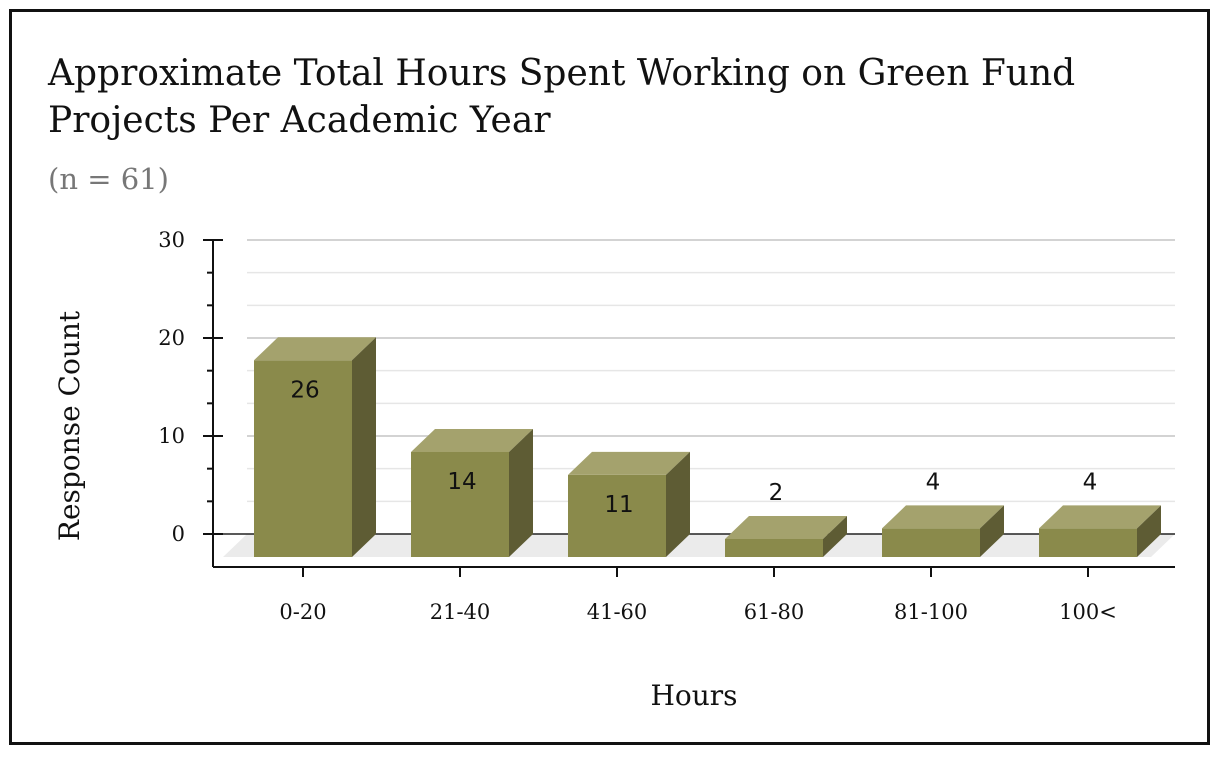  I want to click on x-tick-label: 41-60, so click(617, 612).